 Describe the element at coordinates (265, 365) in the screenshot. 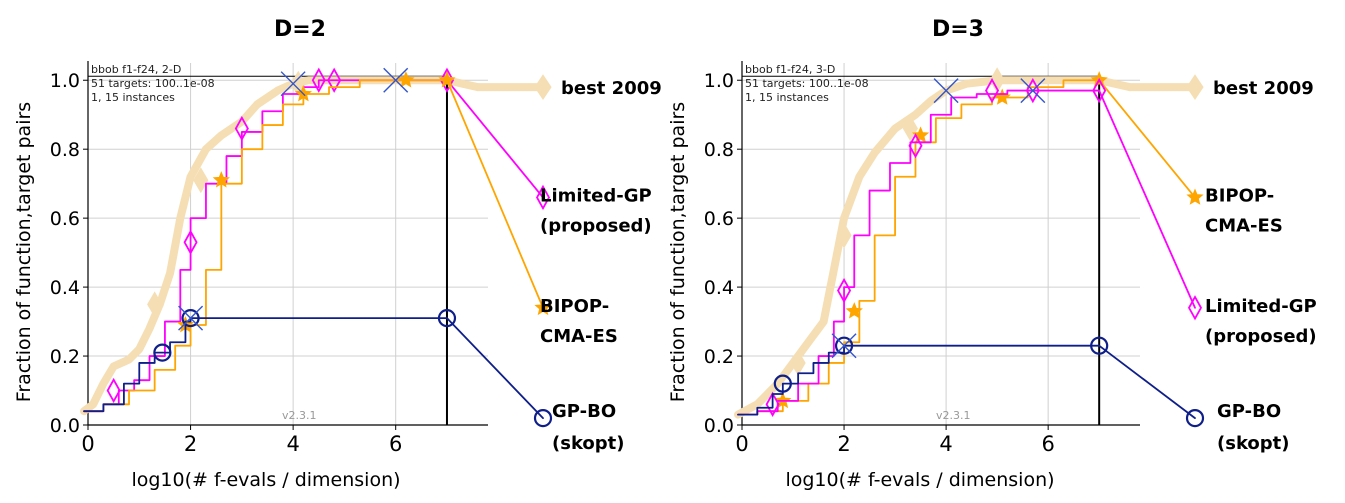

I see `series-line` at that location.